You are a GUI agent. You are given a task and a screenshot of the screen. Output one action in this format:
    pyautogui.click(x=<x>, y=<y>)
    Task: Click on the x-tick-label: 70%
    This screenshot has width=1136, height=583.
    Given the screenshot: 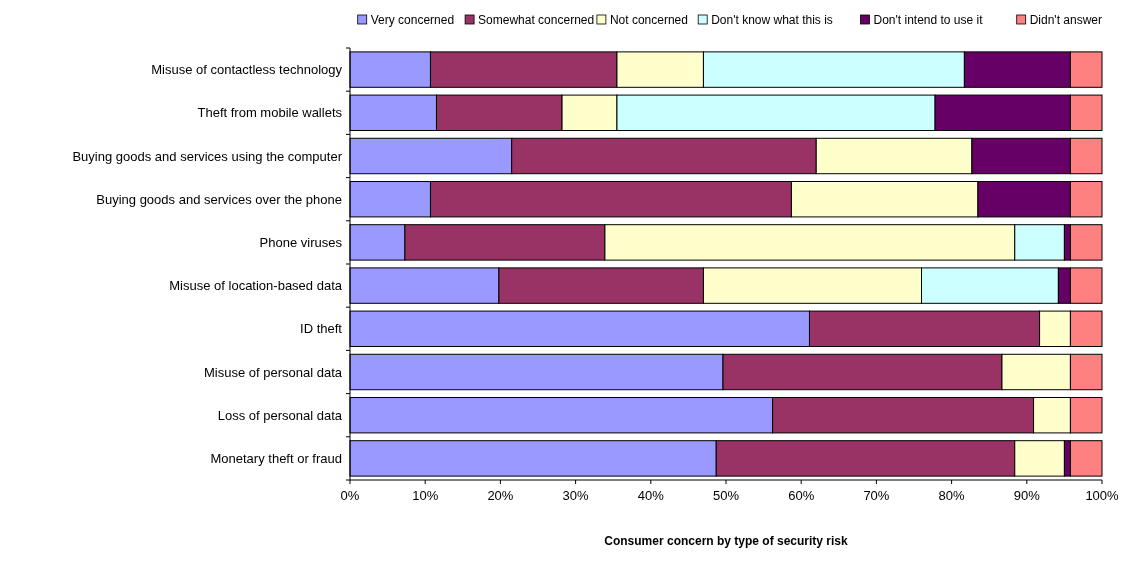 What is the action you would take?
    pyautogui.click(x=876, y=495)
    